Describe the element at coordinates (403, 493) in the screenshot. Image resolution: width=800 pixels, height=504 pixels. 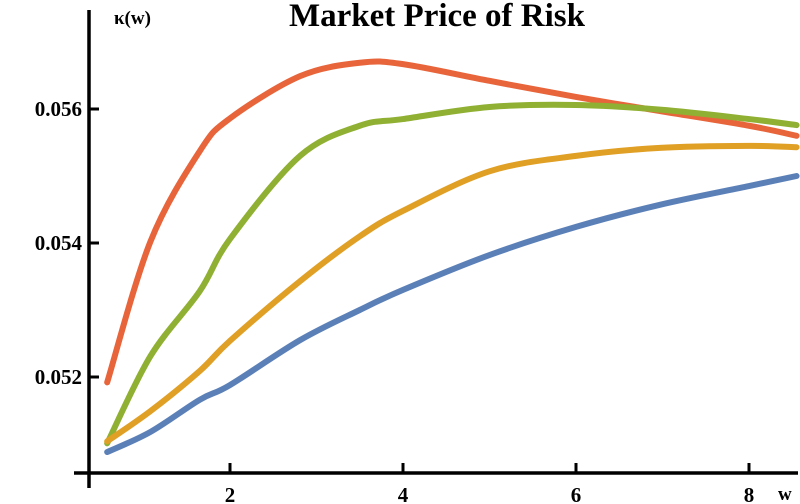
I see `x-tick-label: 4` at that location.